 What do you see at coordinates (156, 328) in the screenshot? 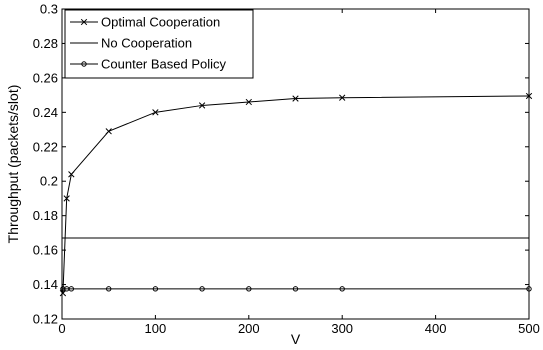
I see `x-tick-label: 100` at bounding box center [156, 328].